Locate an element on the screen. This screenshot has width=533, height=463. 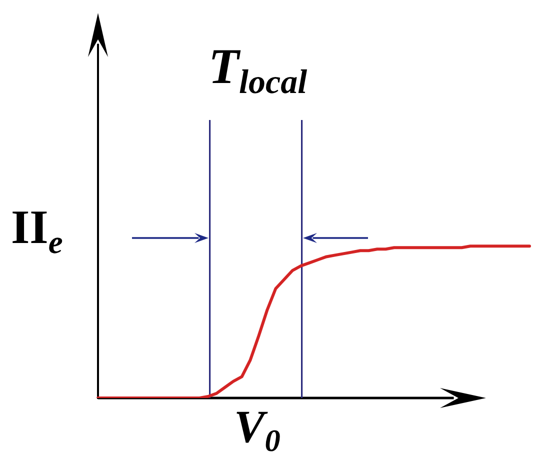
text: T$_{local}$ is located at coordinates (258, 70).